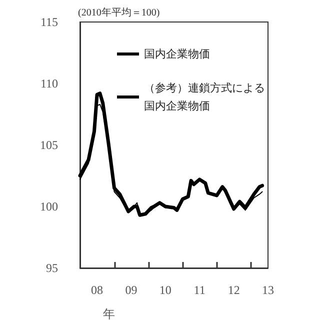 The height and width of the screenshot is (320, 320). I want to click on legend-label: （参考）連鎖方式による国内企業物価, so click(204, 97).